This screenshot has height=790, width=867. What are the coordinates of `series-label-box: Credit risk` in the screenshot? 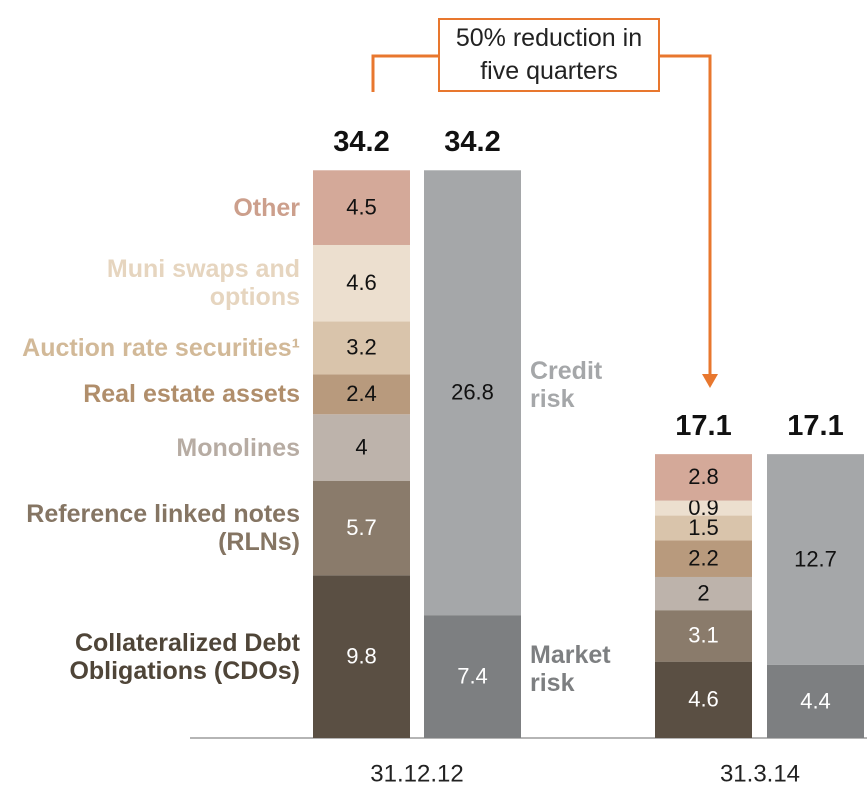 It's located at (566, 384).